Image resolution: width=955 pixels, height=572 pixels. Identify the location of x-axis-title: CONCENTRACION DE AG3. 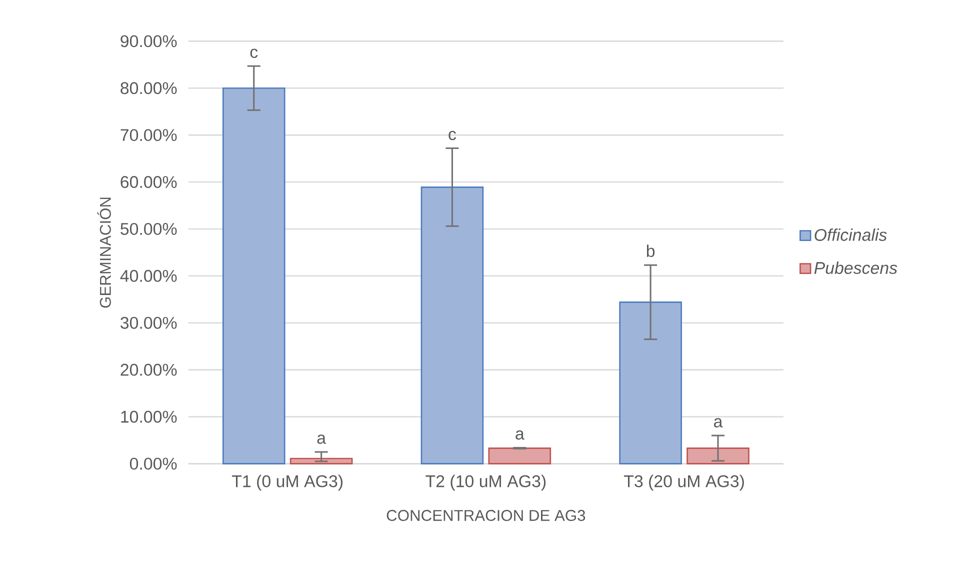
(486, 516).